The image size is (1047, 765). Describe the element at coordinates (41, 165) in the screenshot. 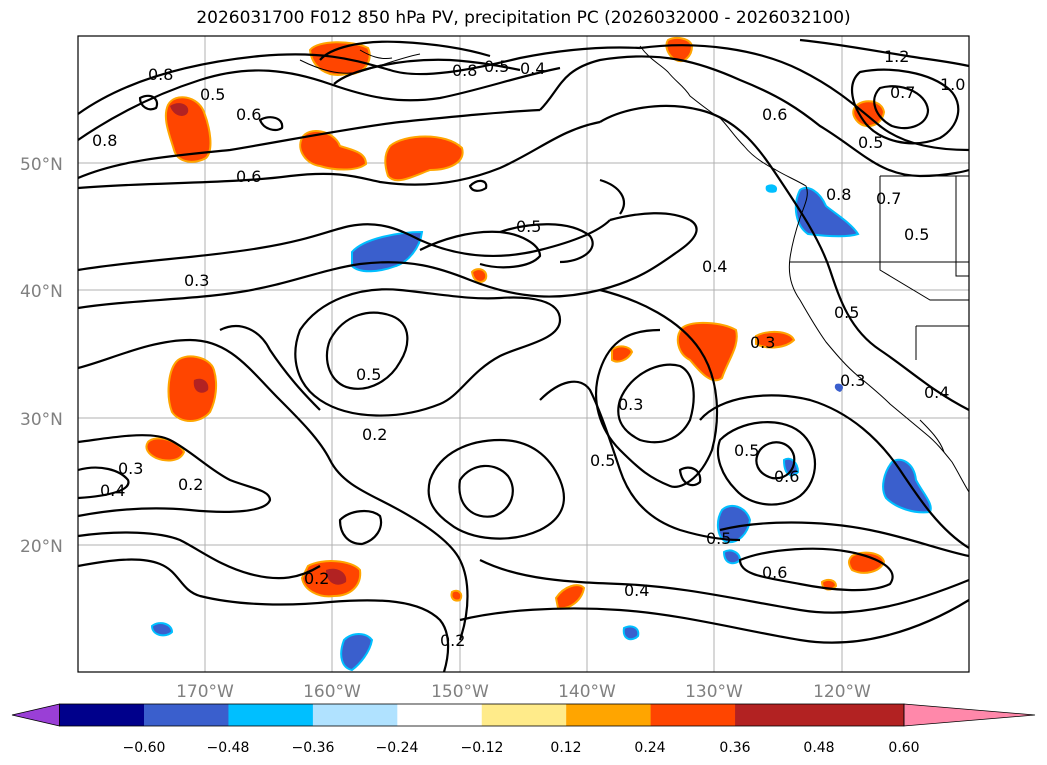

I see `lat-label: 50°N` at that location.